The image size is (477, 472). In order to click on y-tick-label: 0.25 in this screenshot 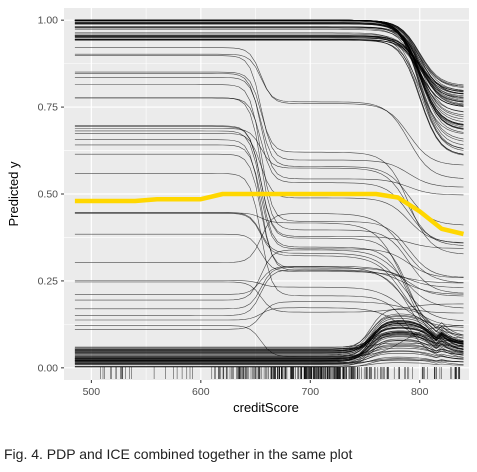, I will do `click(48, 281)`.